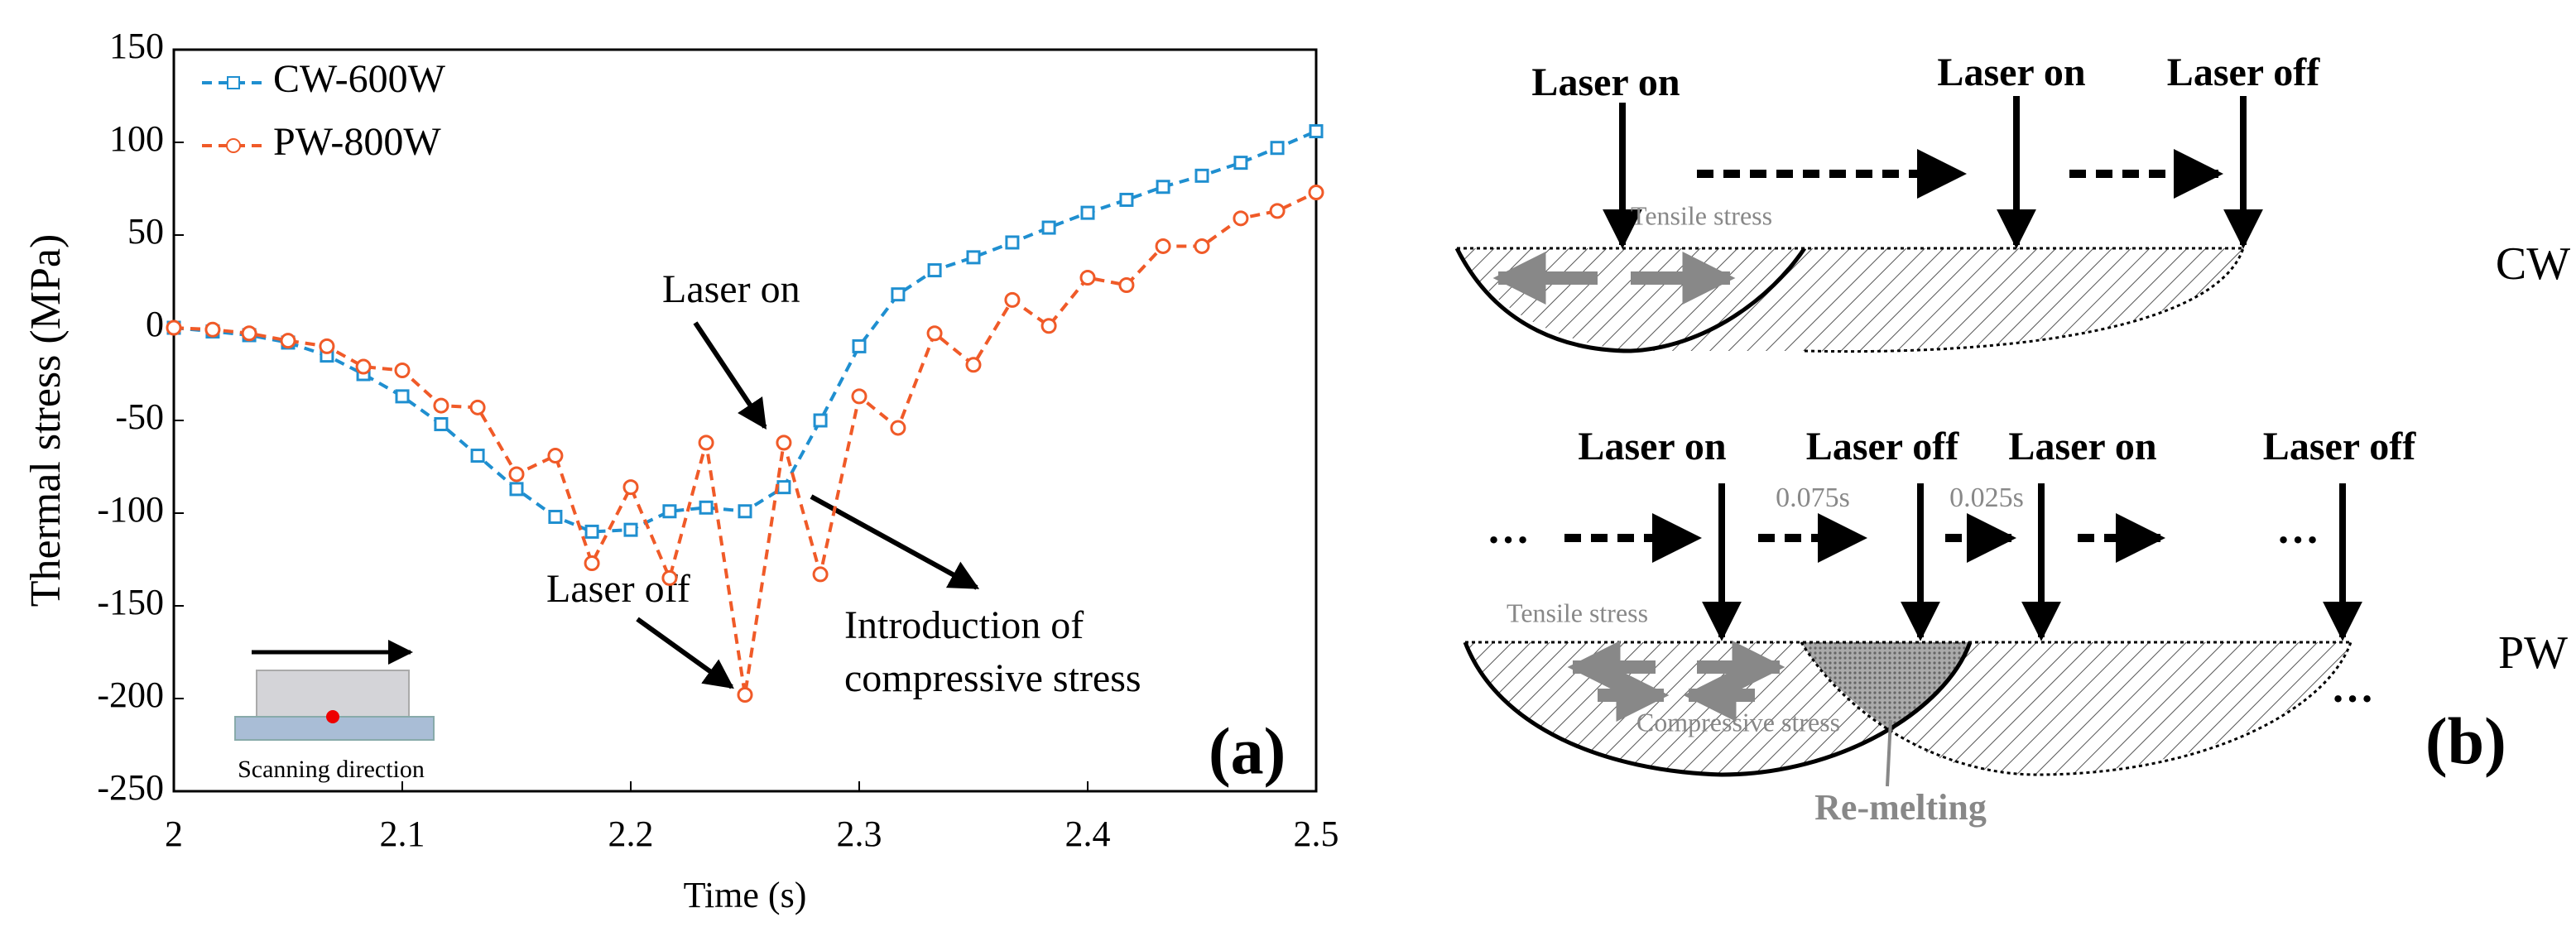 This screenshot has height=946, width=2576. I want to click on label: 0.025s, so click(1986, 498).